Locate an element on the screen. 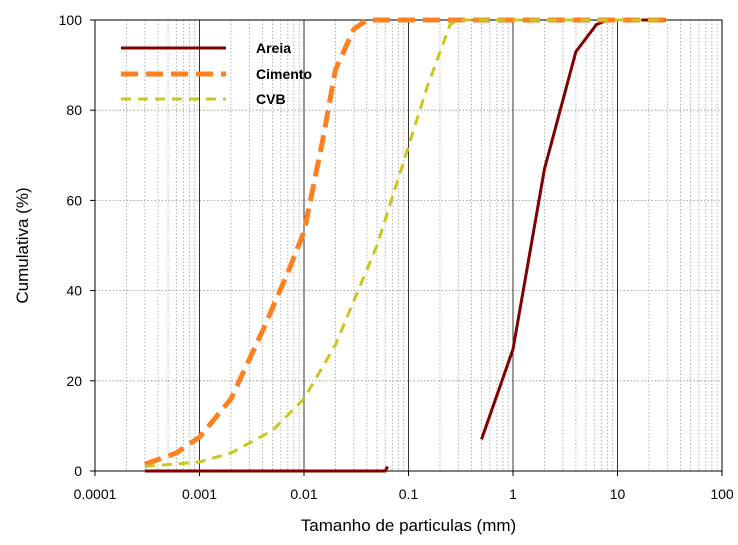 This screenshot has height=545, width=738. y-axis-title: Cumulativa (%) is located at coordinates (22, 245).